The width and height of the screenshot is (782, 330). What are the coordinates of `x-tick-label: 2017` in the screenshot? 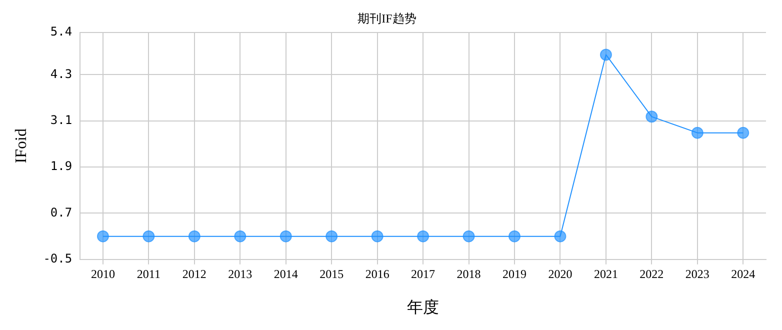 It's located at (423, 273).